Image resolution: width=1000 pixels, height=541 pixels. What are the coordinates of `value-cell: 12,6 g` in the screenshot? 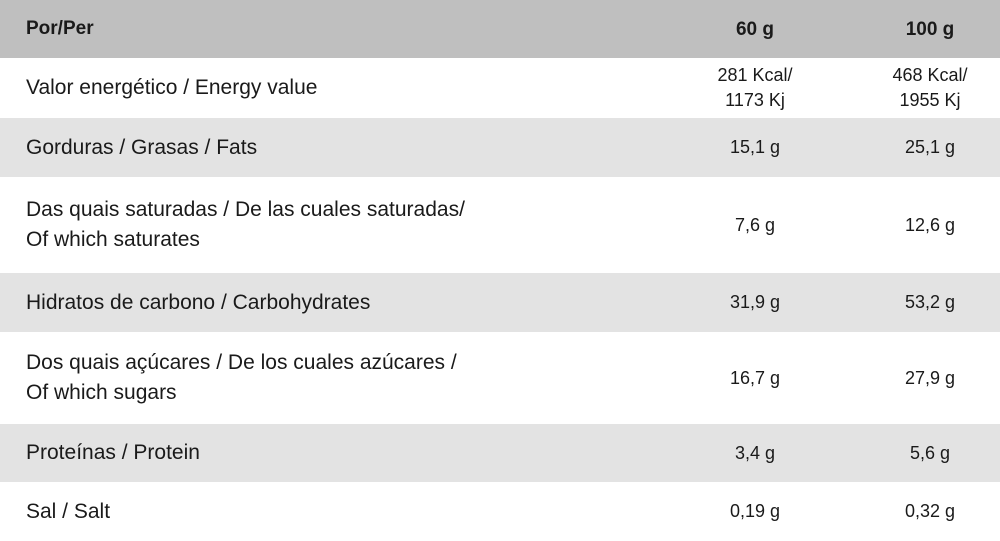 It's located at (927, 225).